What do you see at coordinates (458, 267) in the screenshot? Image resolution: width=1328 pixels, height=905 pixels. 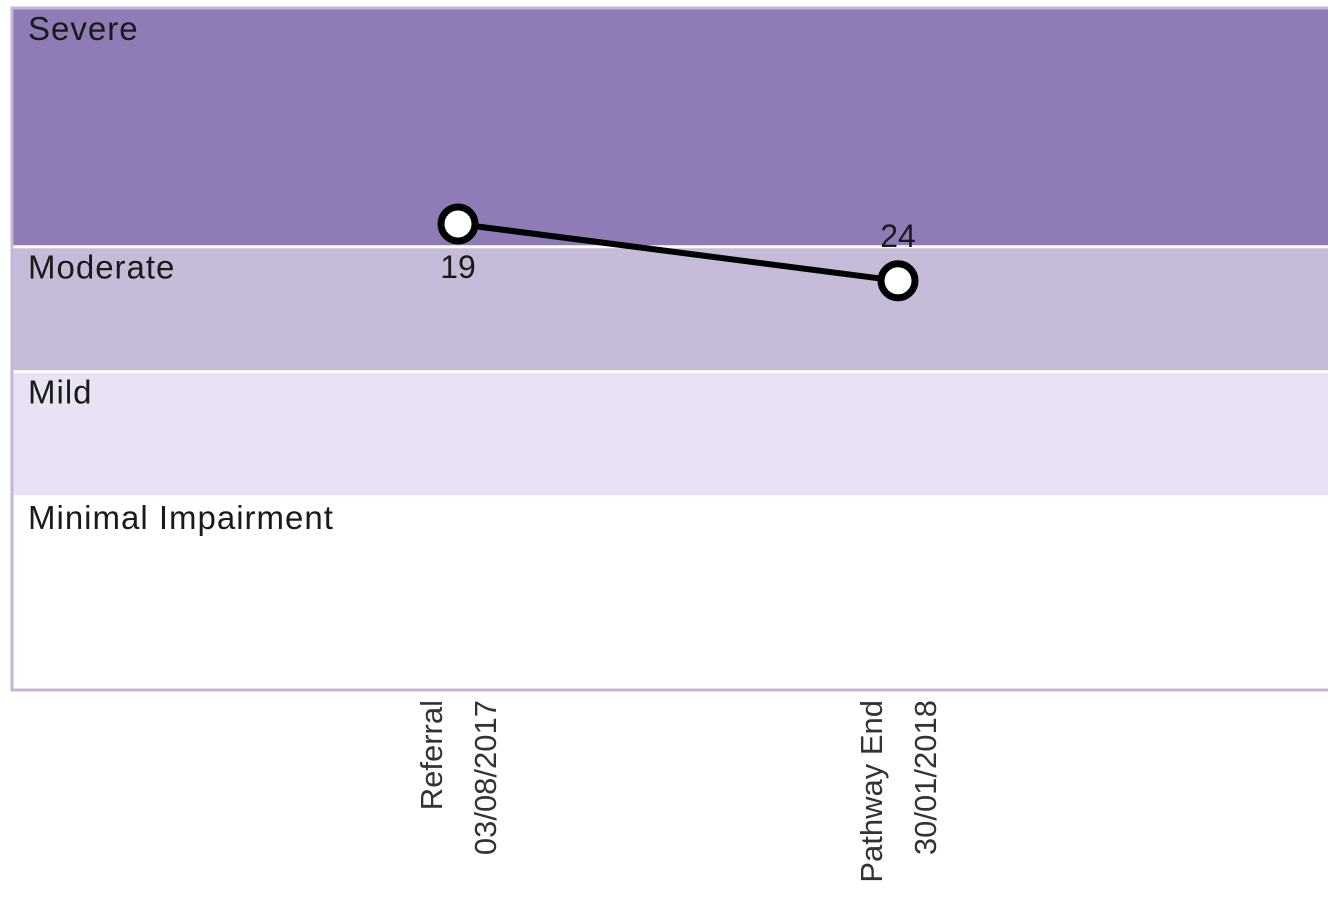 I see `data-label: 19` at bounding box center [458, 267].